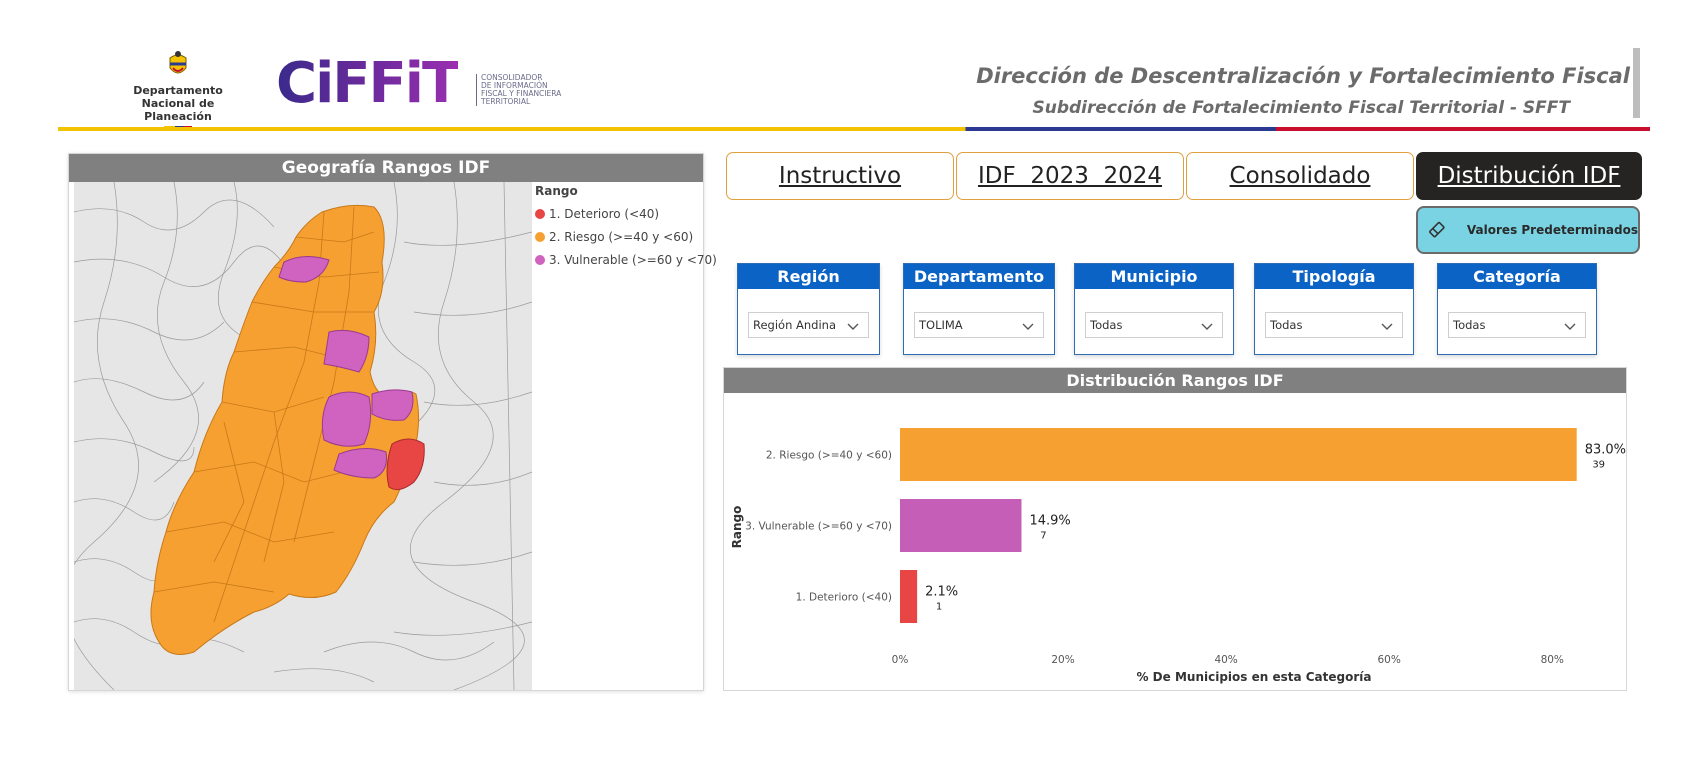 This screenshot has height=776, width=1695. Describe the element at coordinates (1154, 309) in the screenshot. I see `filter-municipio: Municipio Todas` at that location.